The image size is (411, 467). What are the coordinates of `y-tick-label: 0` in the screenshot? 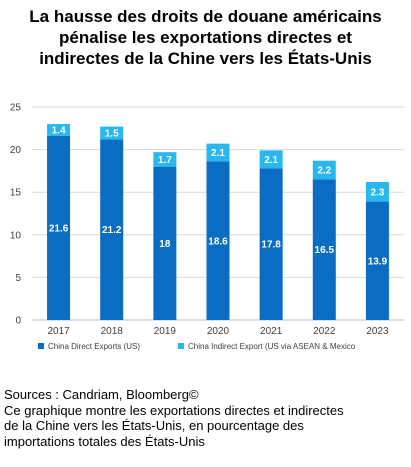 It's located at (18, 321).